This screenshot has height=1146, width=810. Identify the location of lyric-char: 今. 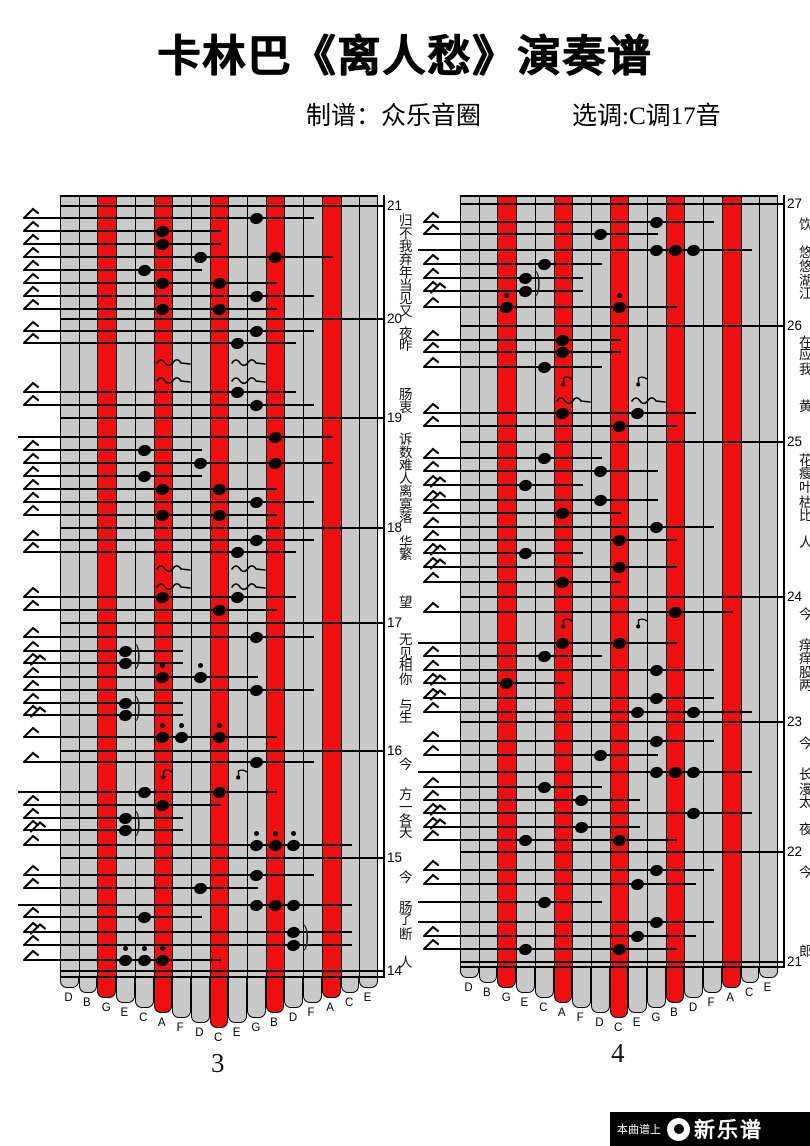
(406, 877).